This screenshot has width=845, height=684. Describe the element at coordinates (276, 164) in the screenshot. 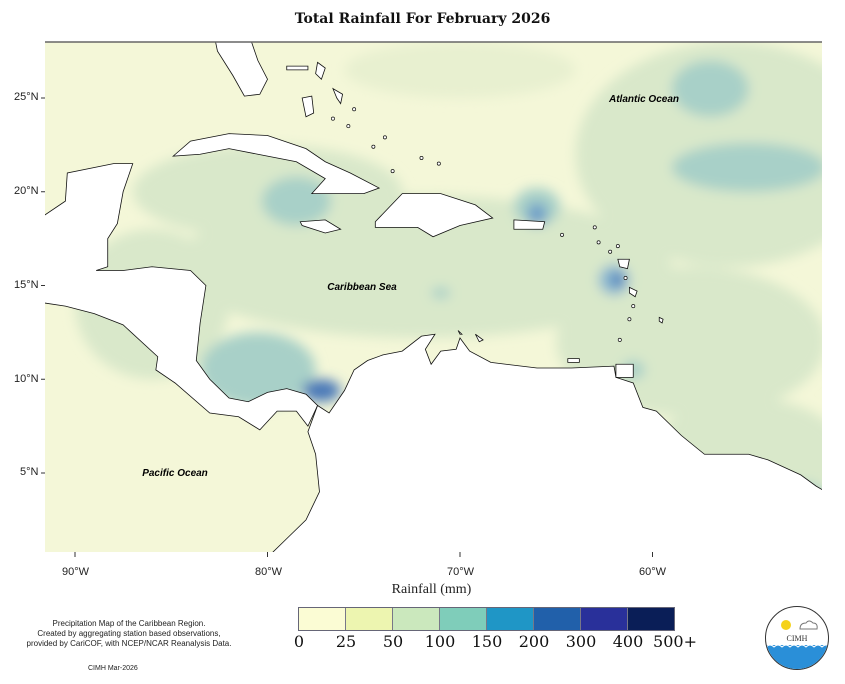

I see `land-cuba` at that location.